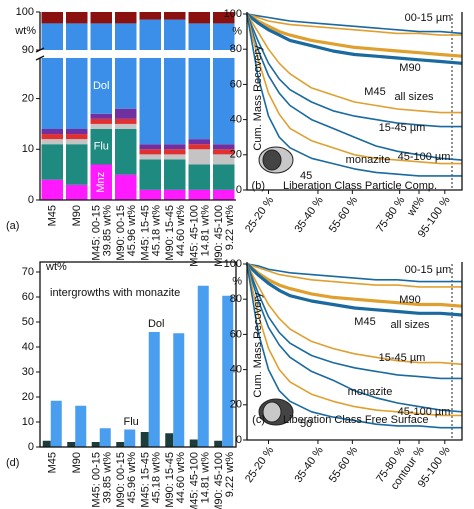  I want to click on y-label: Cum. Mass Recovery, so click(258, 98).